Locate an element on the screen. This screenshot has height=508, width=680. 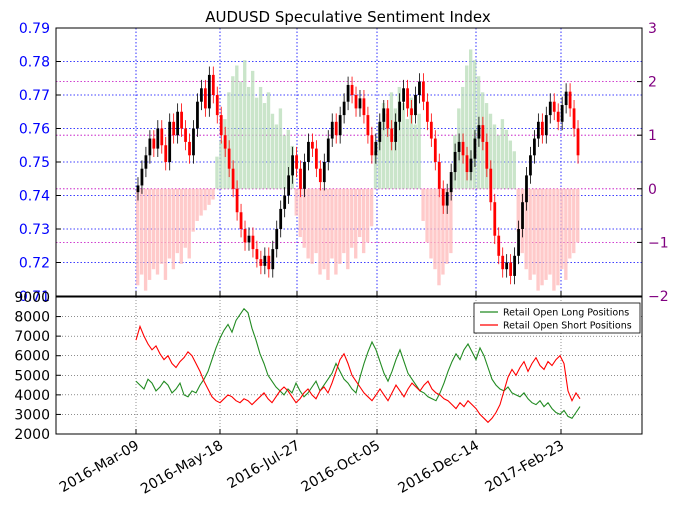
positions-tick-label: 8000 is located at coordinates (32, 318).